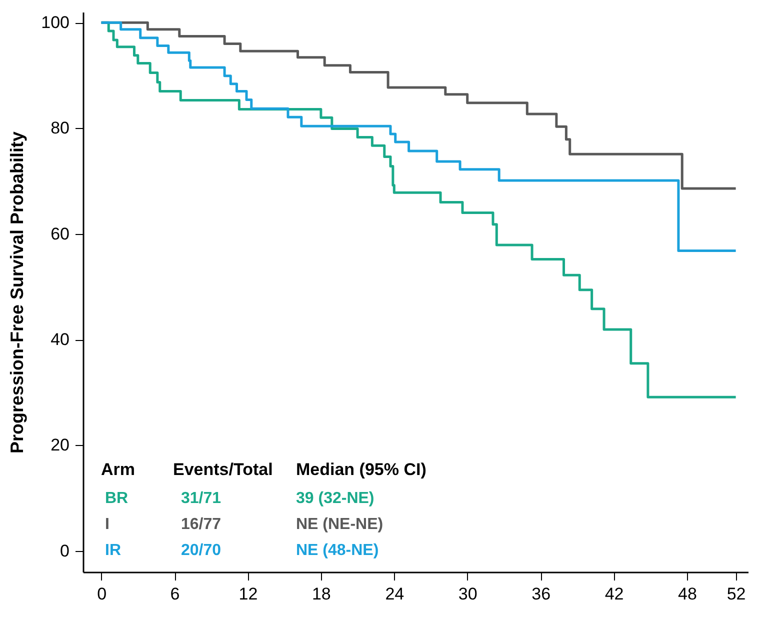 The image size is (782, 639). Describe the element at coordinates (102, 594) in the screenshot. I see `x-tick-label: 0` at that location.